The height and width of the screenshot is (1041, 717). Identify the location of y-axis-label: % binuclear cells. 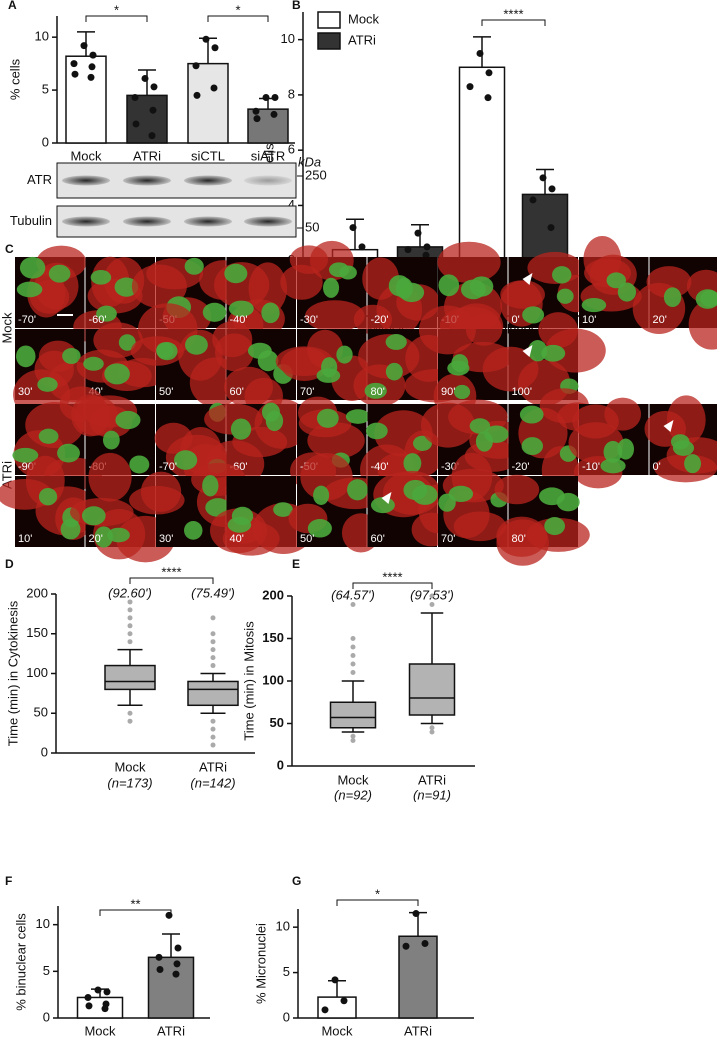
(20, 962).